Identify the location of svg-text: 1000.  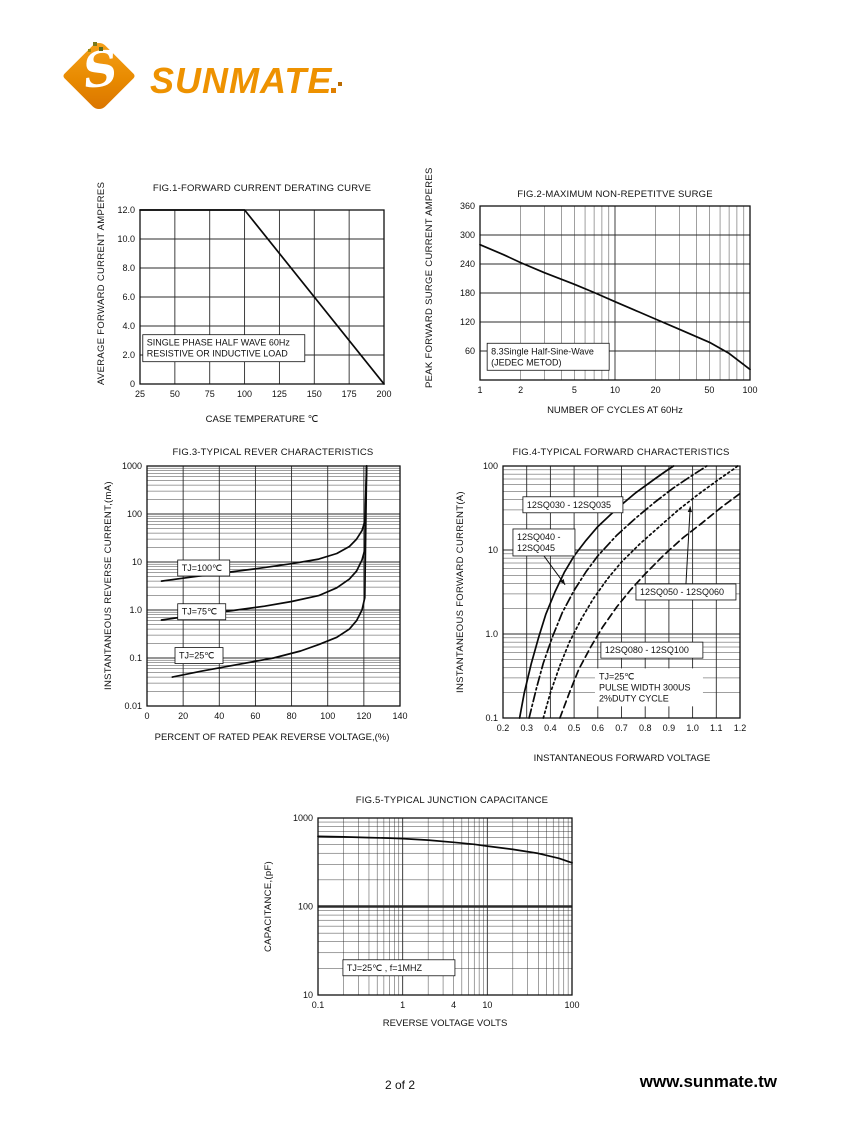
(132, 466).